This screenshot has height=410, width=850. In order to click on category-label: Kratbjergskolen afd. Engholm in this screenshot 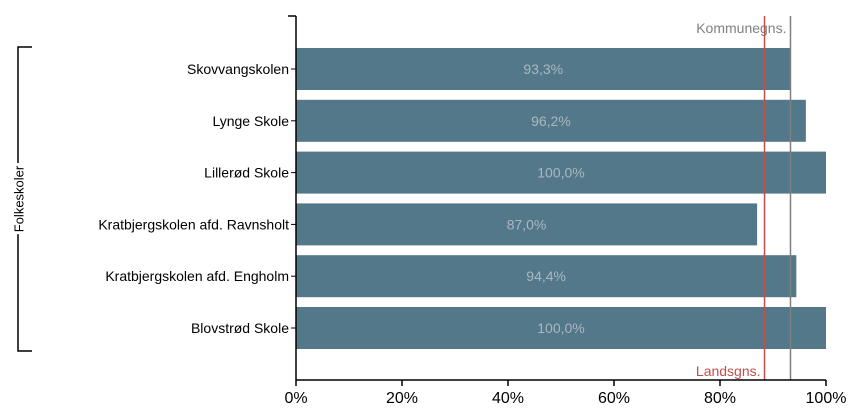, I will do `click(197, 276)`.